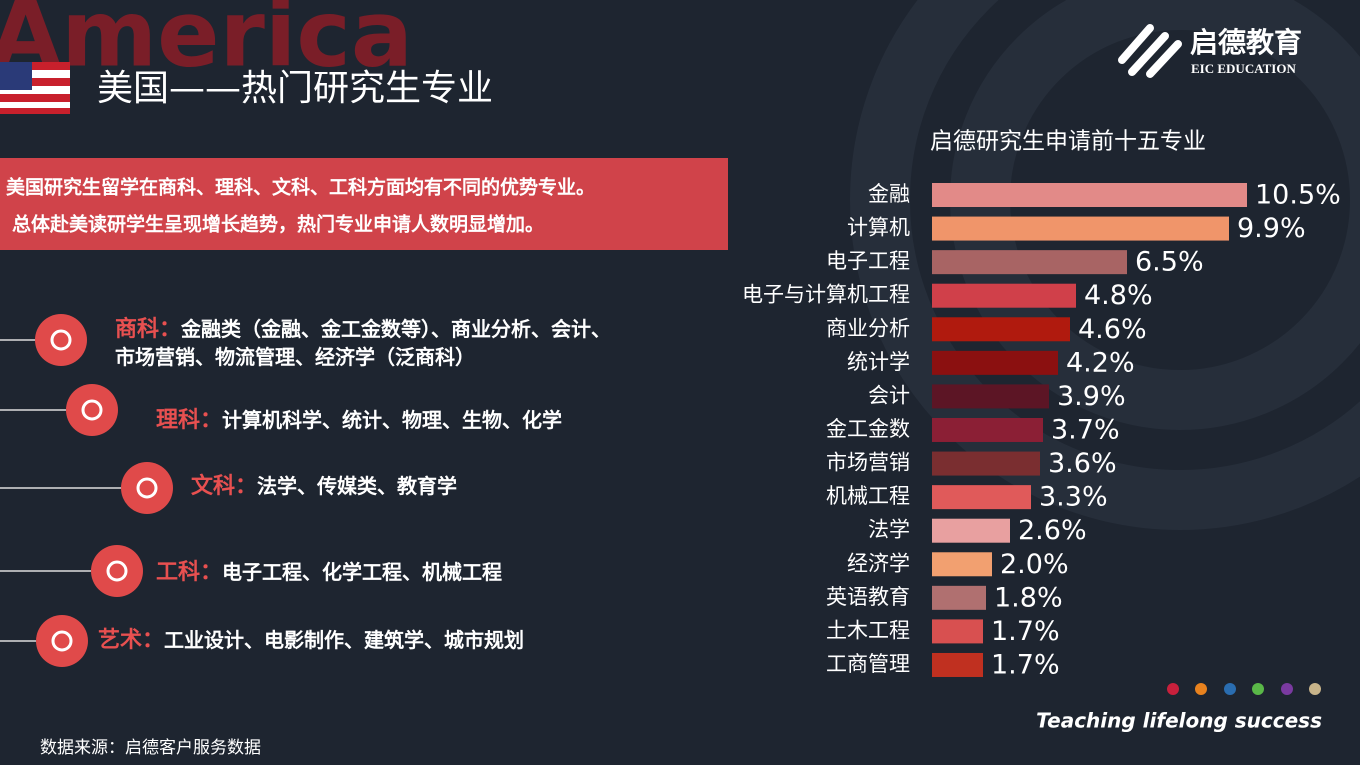 The width and height of the screenshot is (1360, 765). Describe the element at coordinates (35, 88) in the screenshot. I see `flag` at that location.